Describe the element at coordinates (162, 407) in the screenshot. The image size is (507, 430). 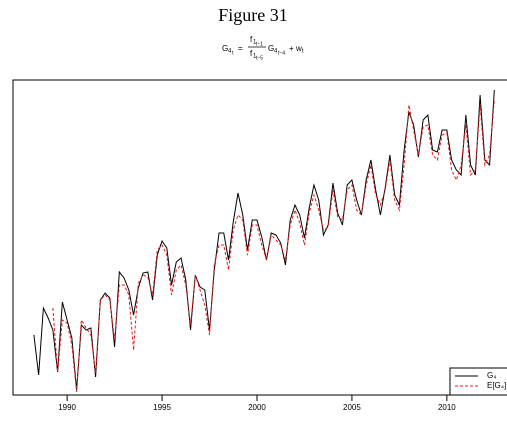
I see `x-tick-label: 1995` at that location.